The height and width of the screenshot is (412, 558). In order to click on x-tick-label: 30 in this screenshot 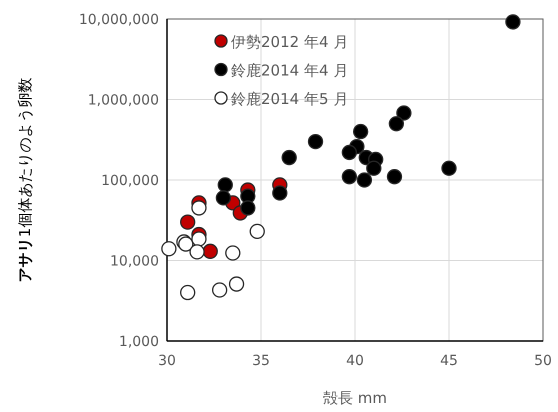, I will do `click(167, 361)`.